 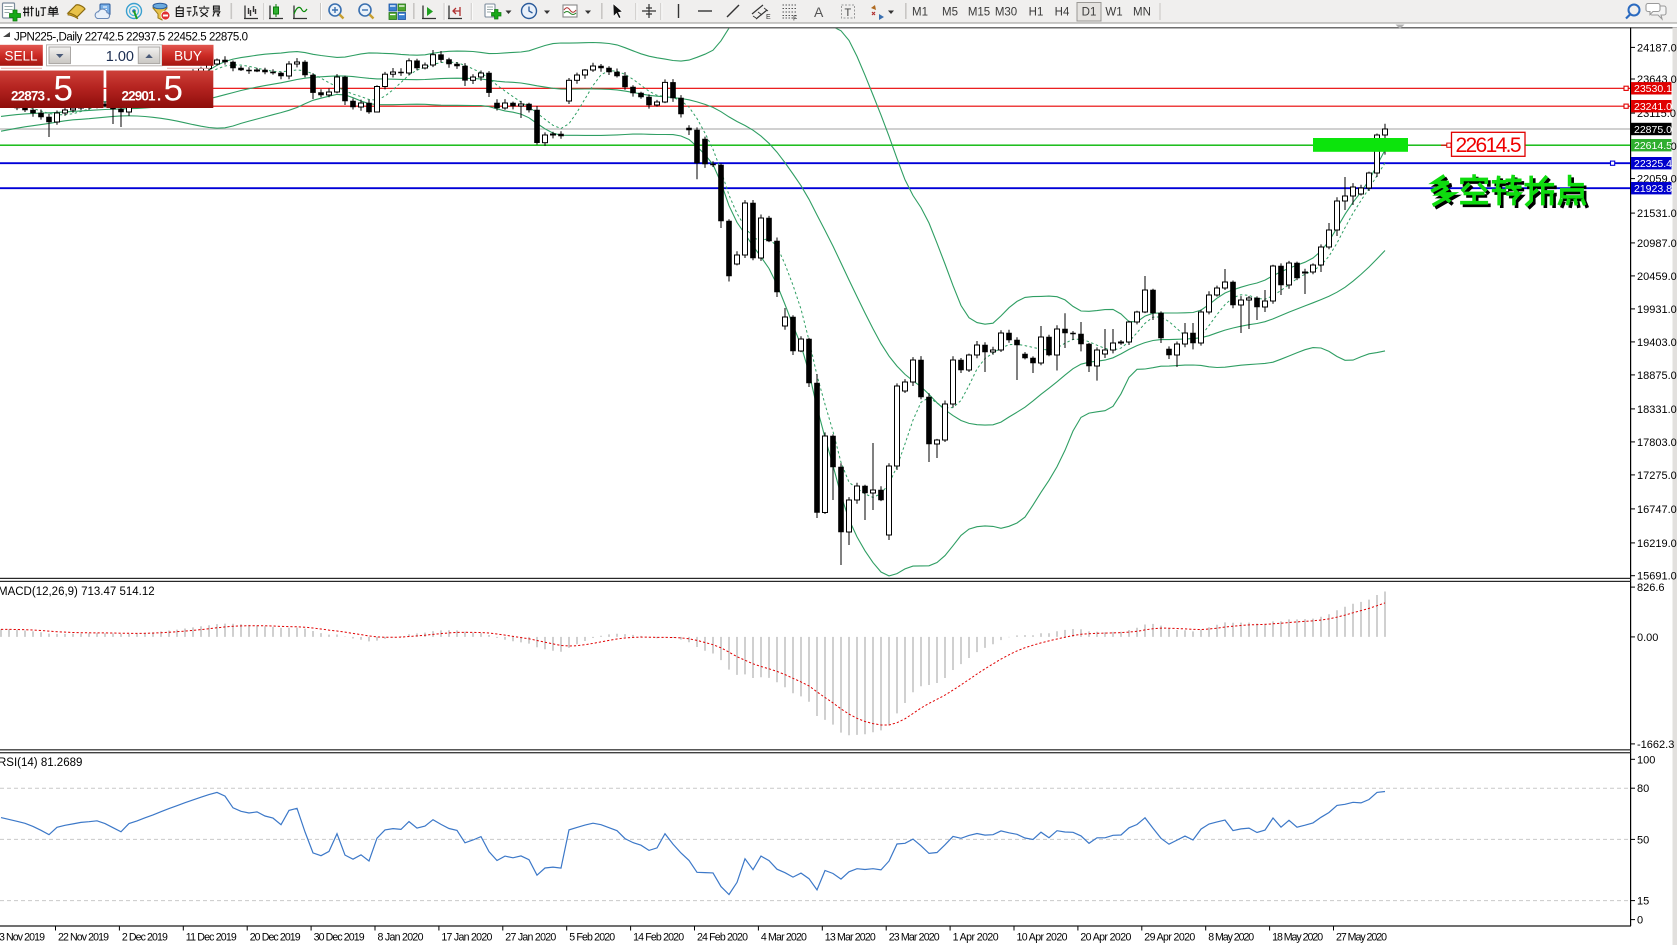 What do you see at coordinates (1640, 921) in the screenshot?
I see `svg-text: 0` at bounding box center [1640, 921].